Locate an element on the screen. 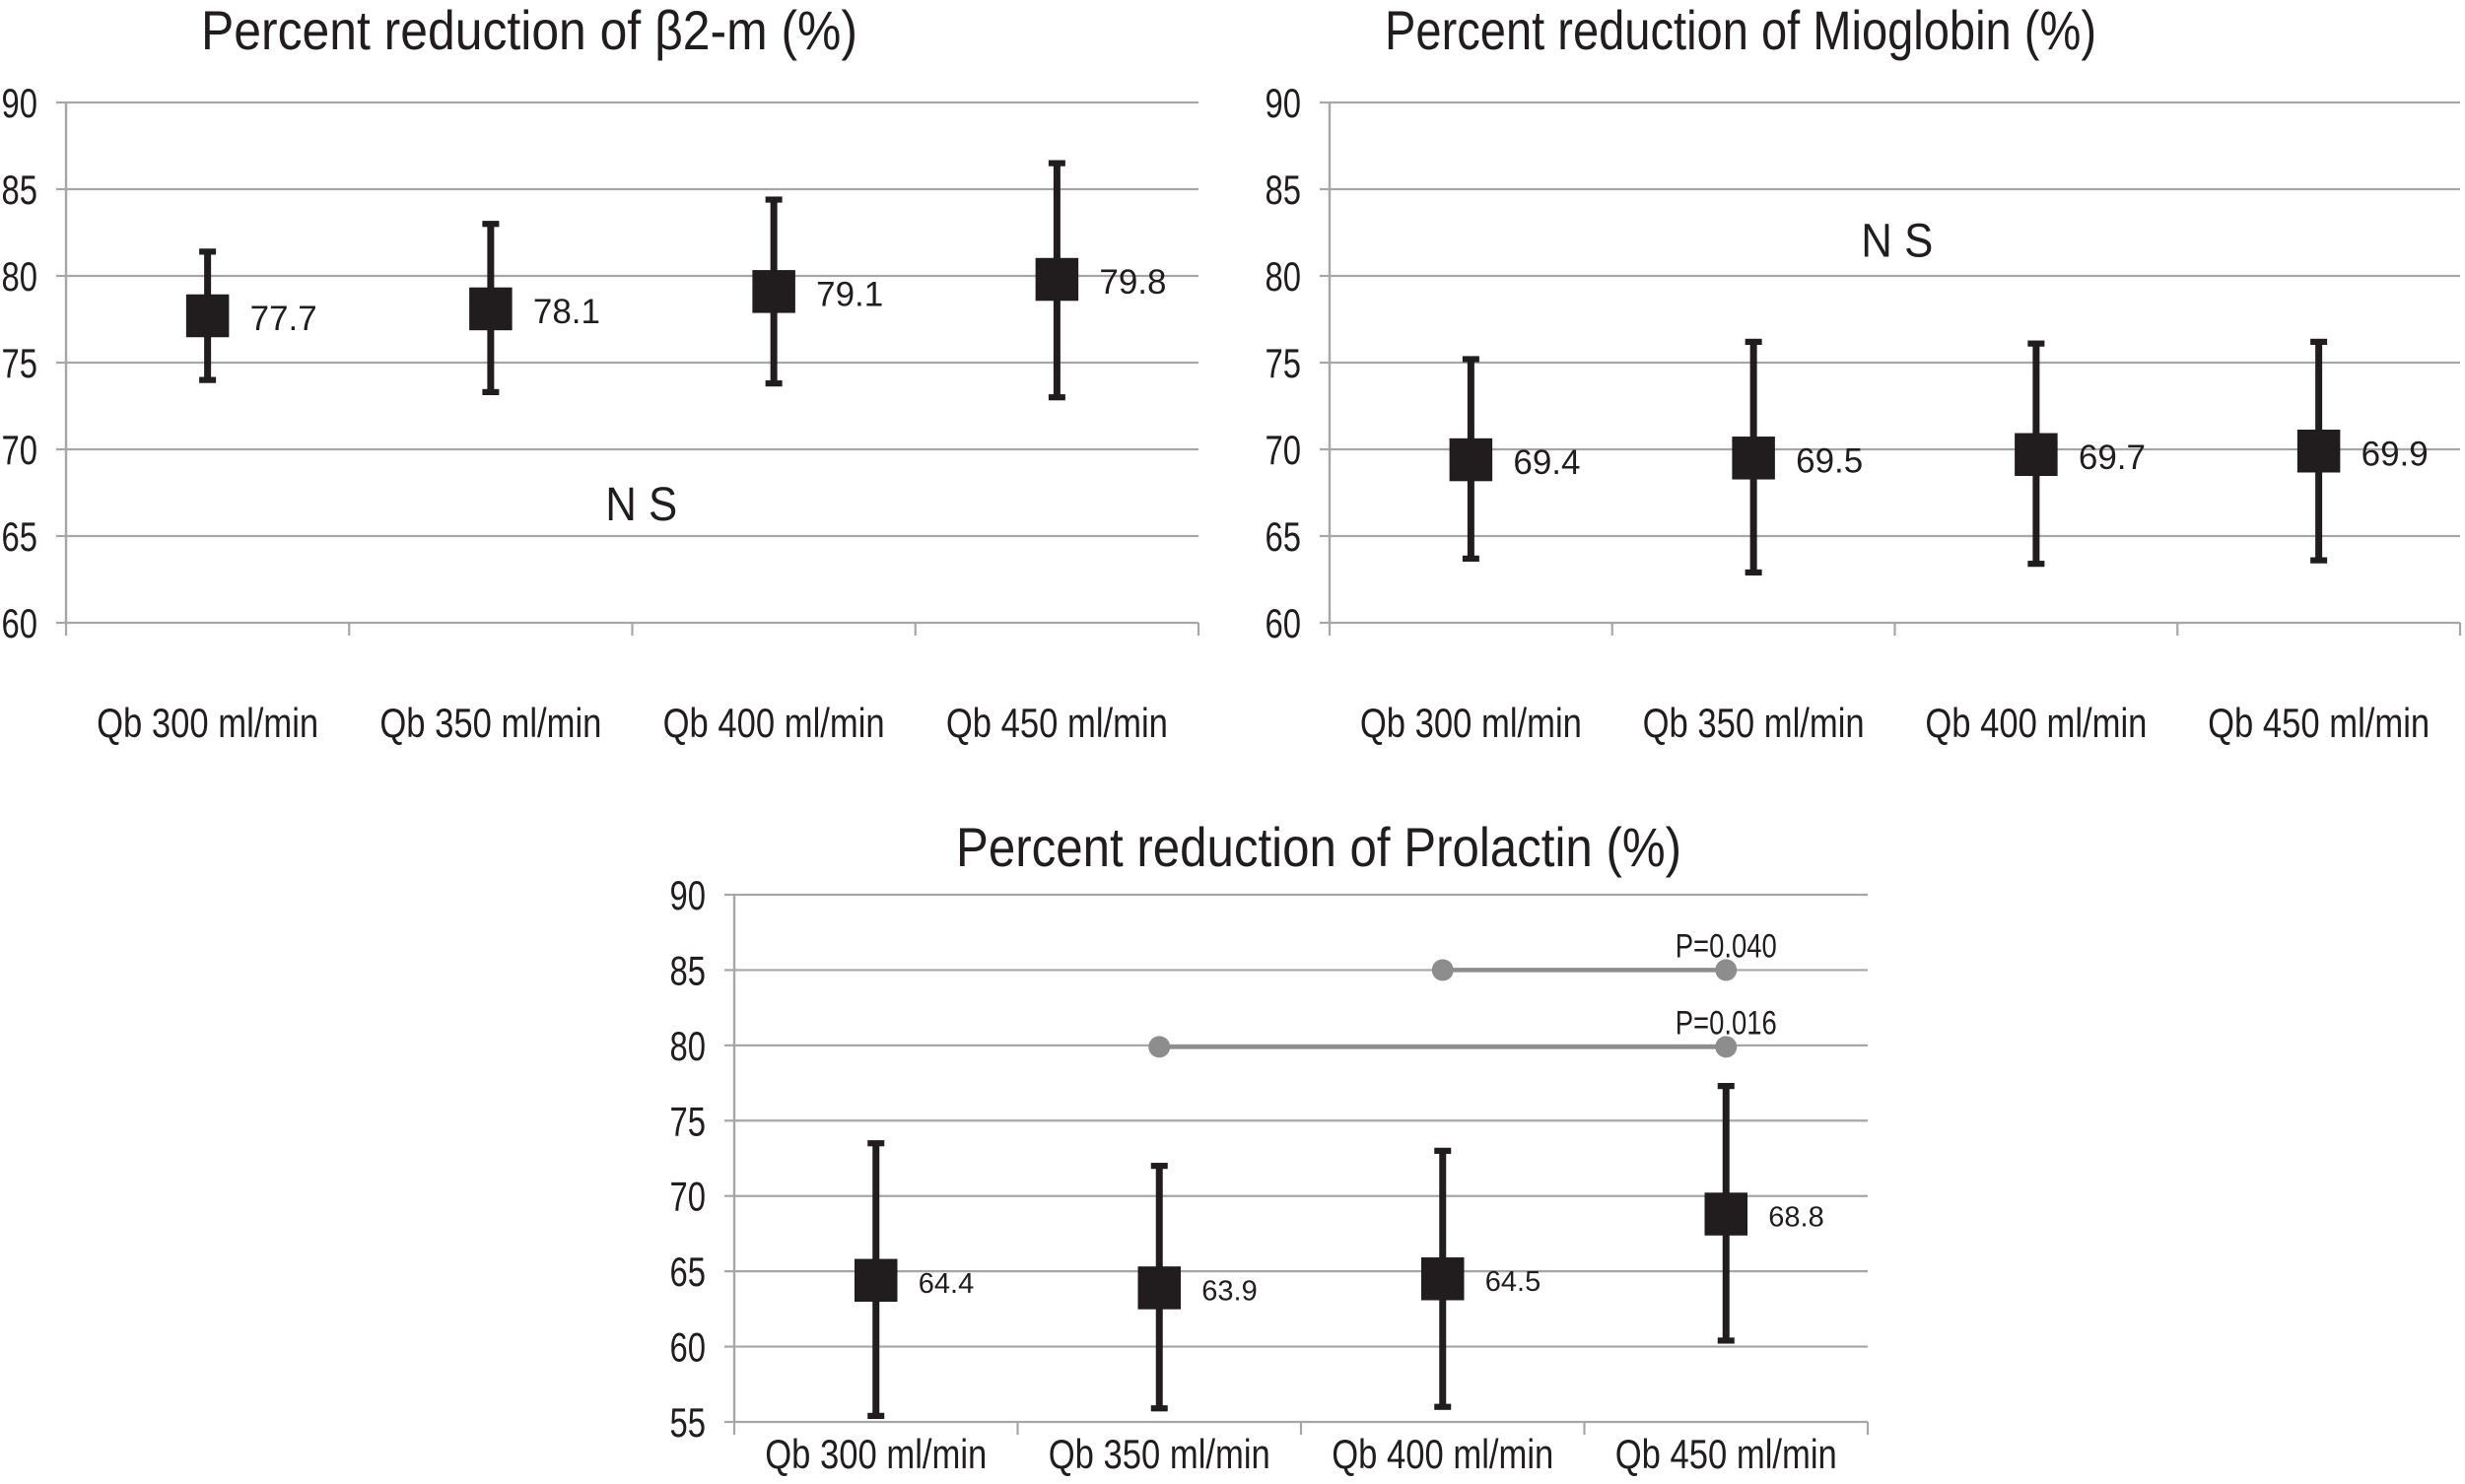 The height and width of the screenshot is (1484, 2465). value-label: 69.4 is located at coordinates (1546, 462).